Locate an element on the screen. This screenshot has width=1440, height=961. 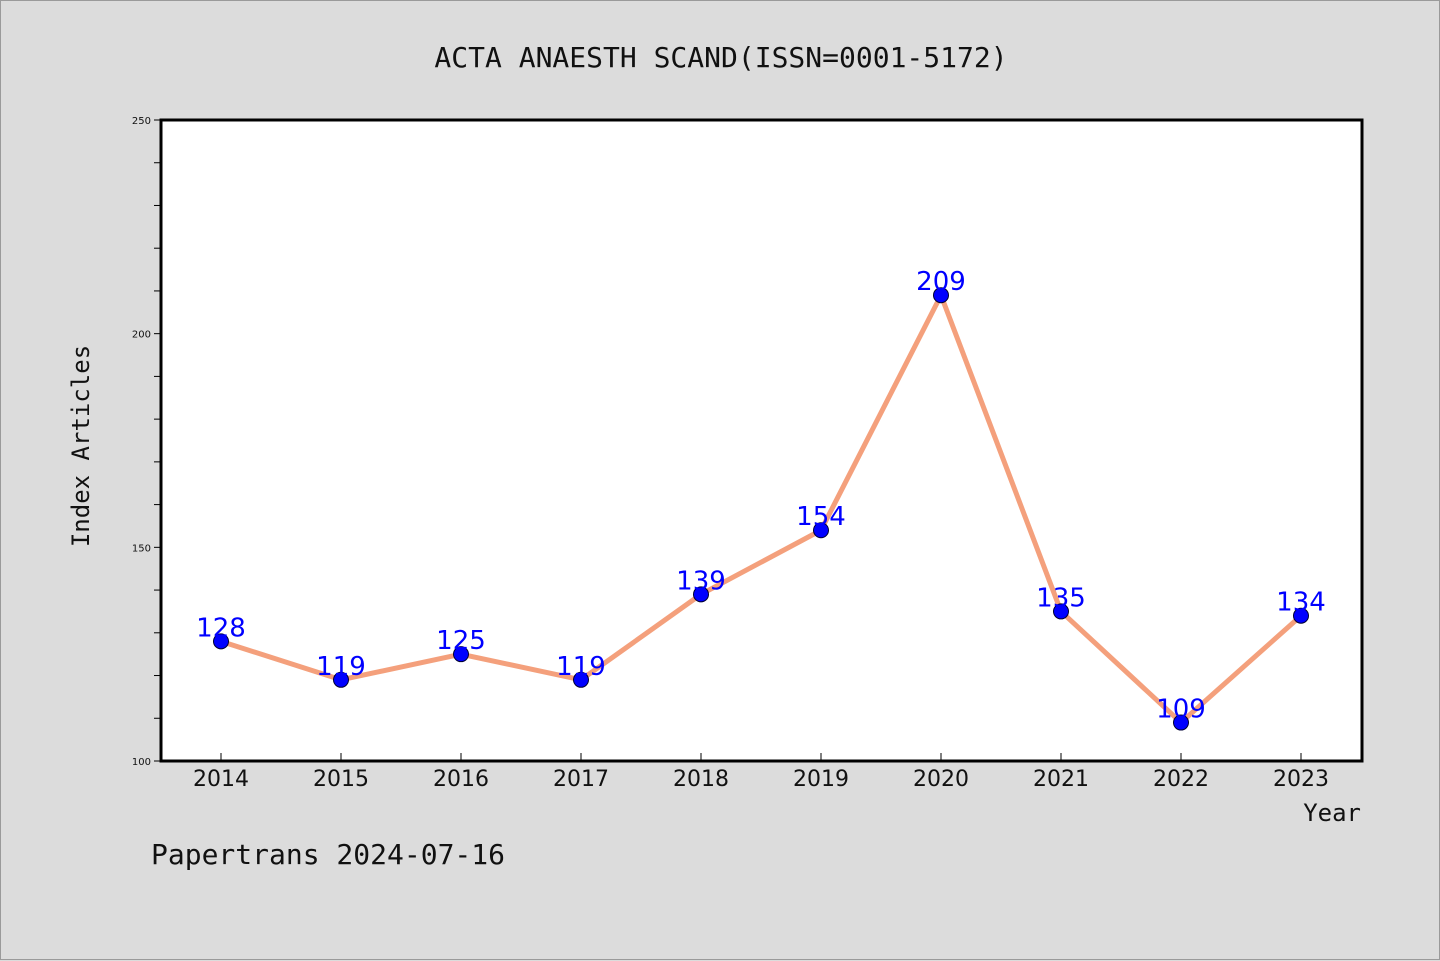
data-label: 139 is located at coordinates (701, 581).